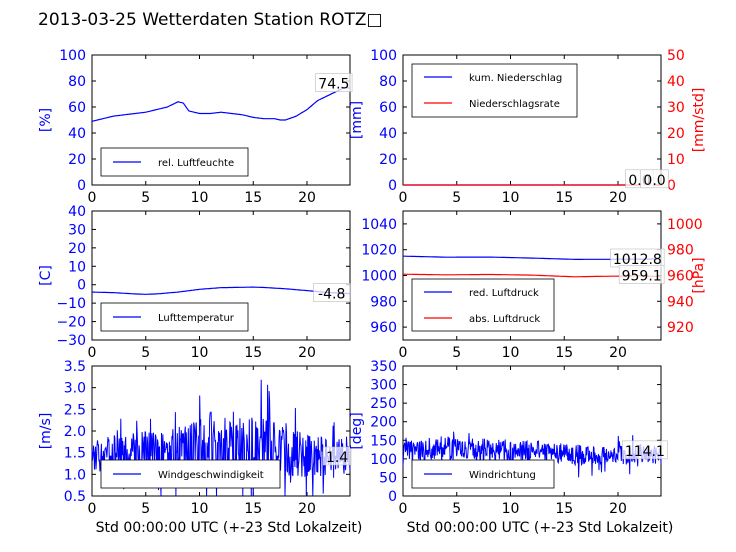  I want to click on y-tick-label: 300, so click(383, 386).